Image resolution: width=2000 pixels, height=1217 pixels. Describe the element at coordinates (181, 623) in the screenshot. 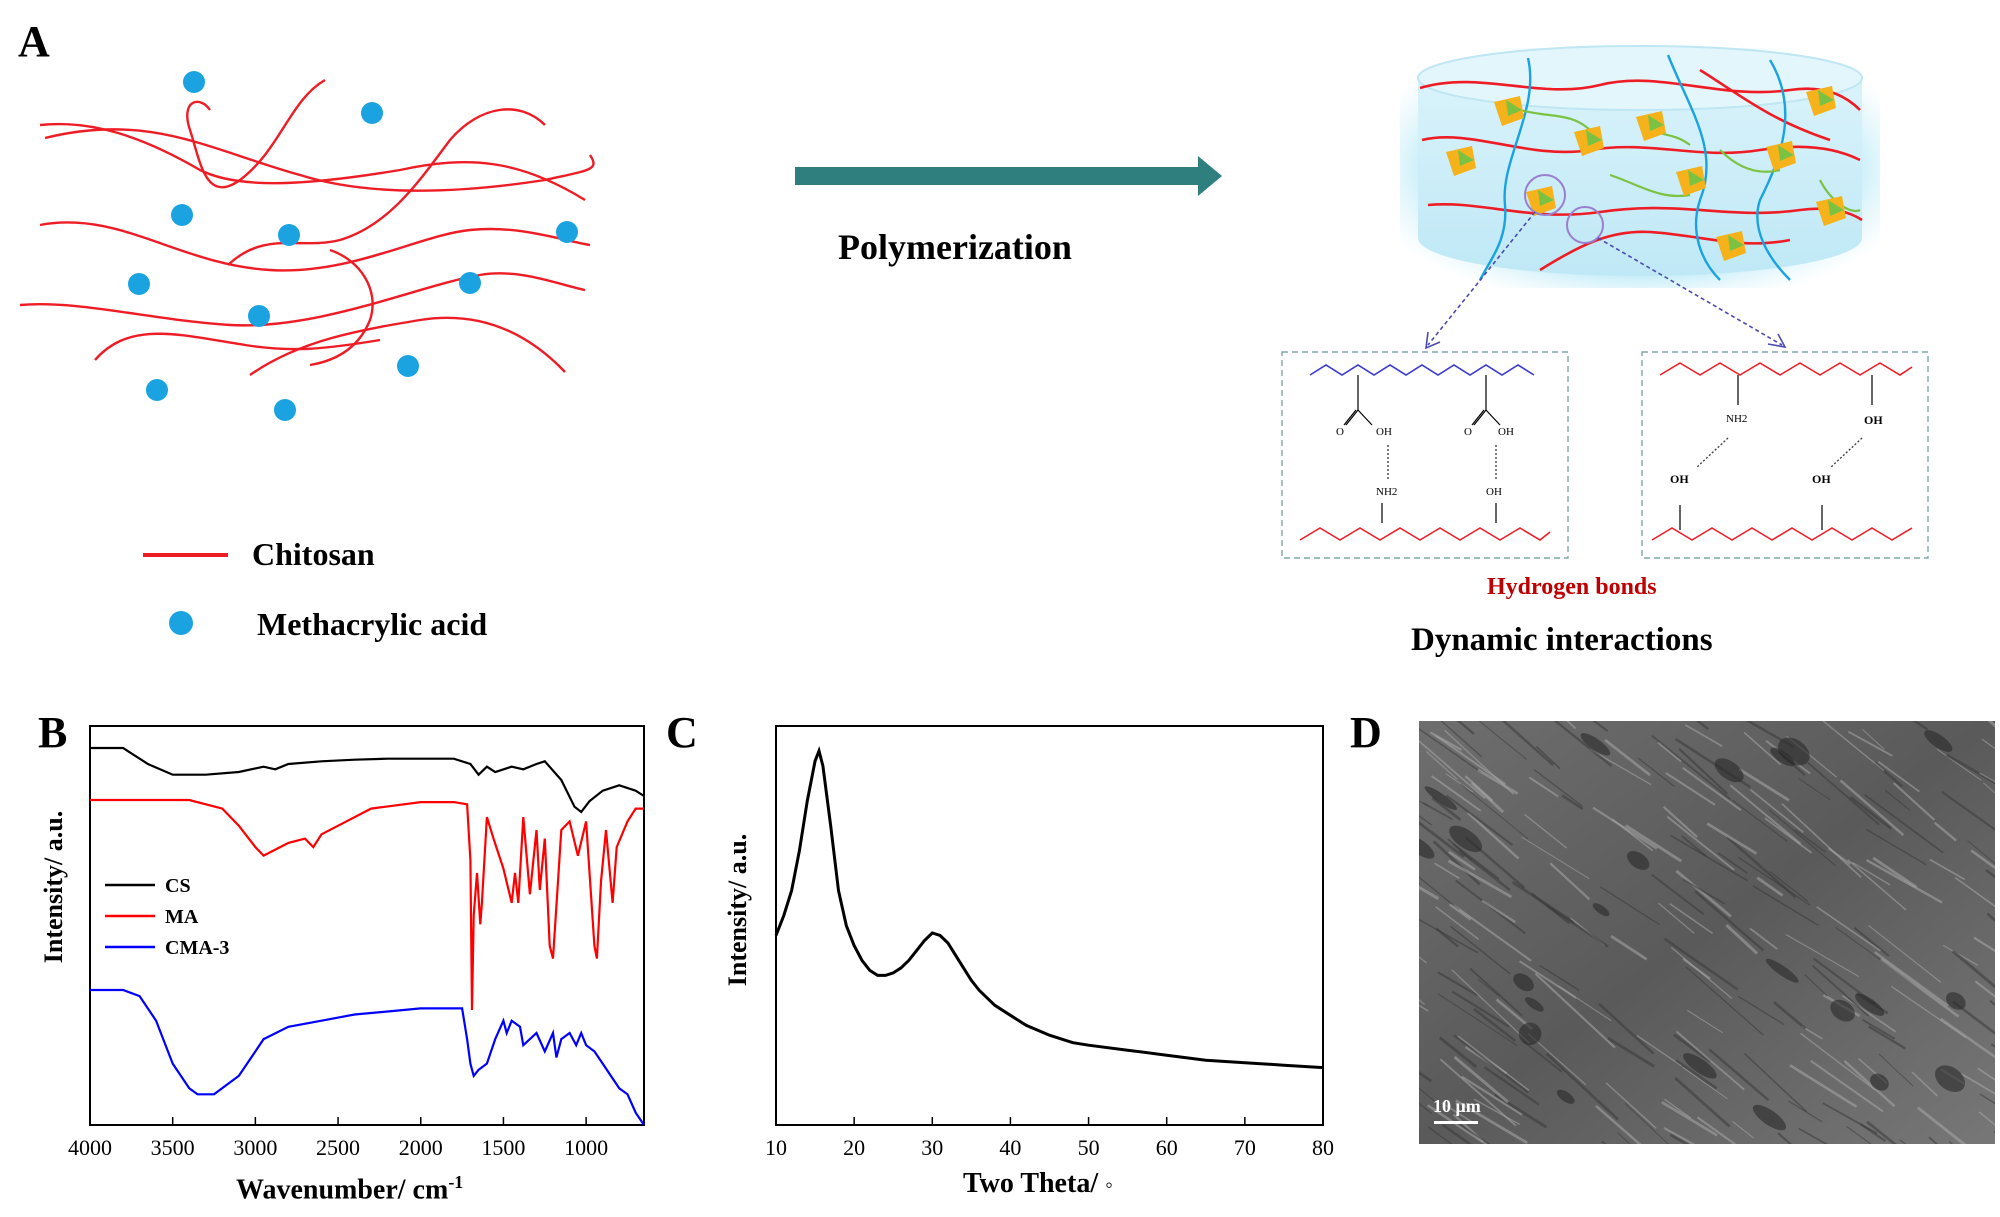

I see `methacrylic-acid-legend-dot` at that location.